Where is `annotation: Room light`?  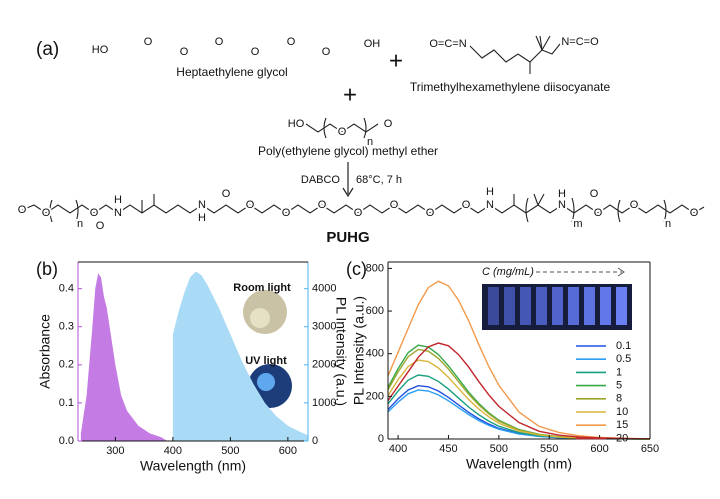
annotation: Room light is located at coordinates (262, 288).